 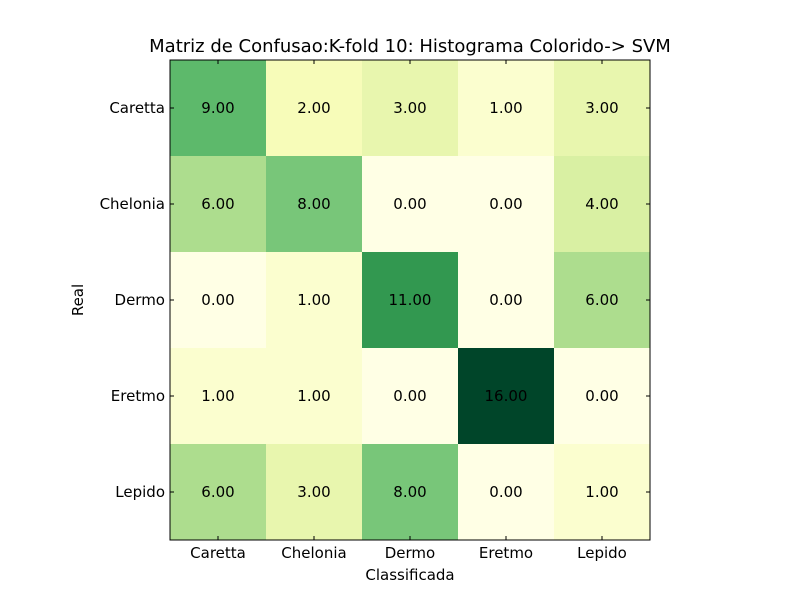 I want to click on x-tick-label: Eretmo, so click(x=506, y=553).